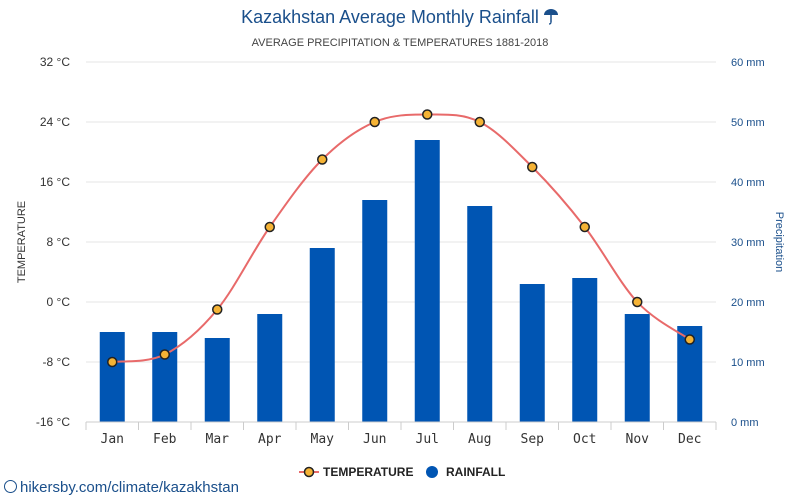  Describe the element at coordinates (374, 439) in the screenshot. I see `x-tick-label: Jun` at that location.